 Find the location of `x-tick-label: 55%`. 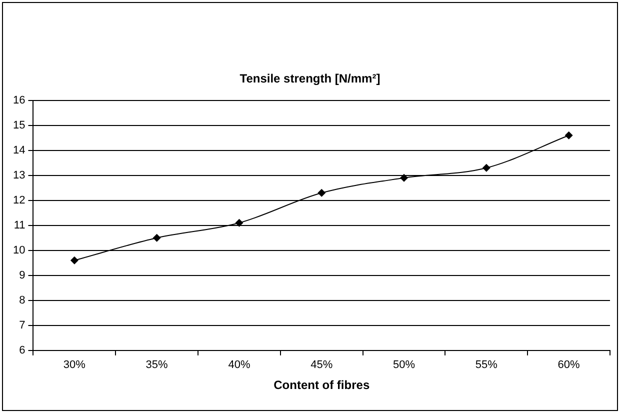

x-tick-label: 55% is located at coordinates (486, 365).